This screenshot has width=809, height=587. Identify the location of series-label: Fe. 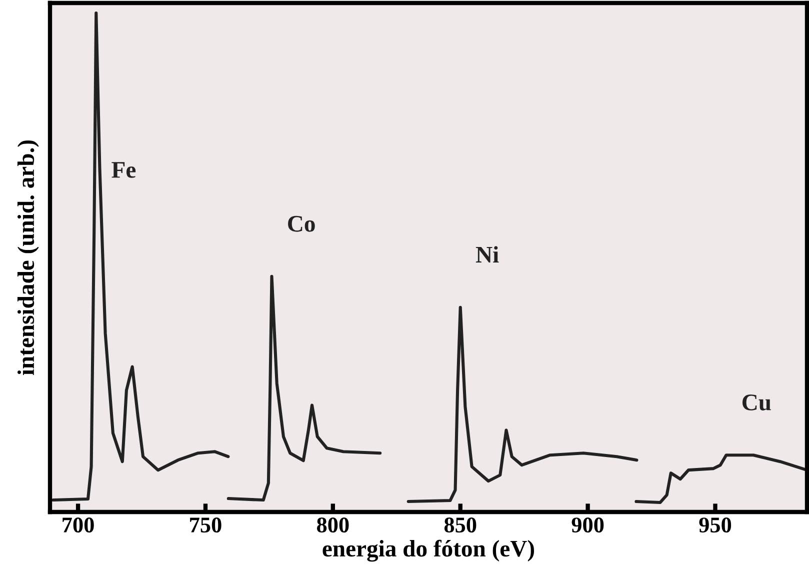
(124, 170).